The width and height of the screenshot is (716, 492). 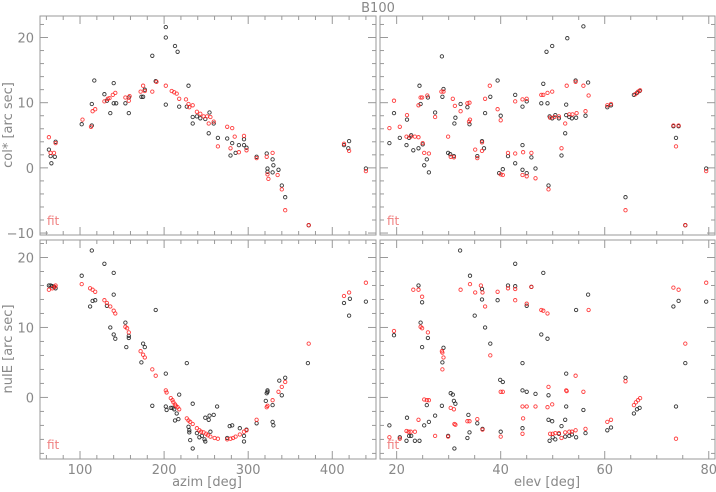 I want to click on x-tick-label: 40, so click(x=500, y=470).